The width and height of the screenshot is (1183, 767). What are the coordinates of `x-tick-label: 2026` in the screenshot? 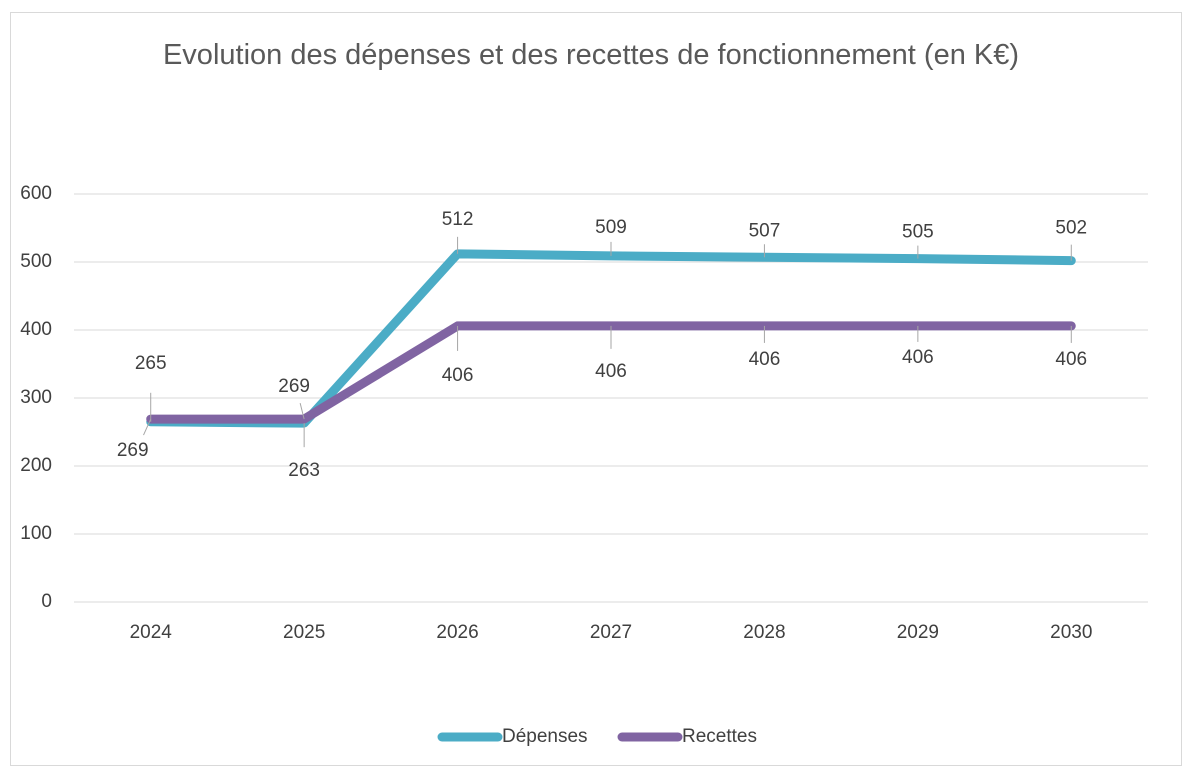 It's located at (457, 632).